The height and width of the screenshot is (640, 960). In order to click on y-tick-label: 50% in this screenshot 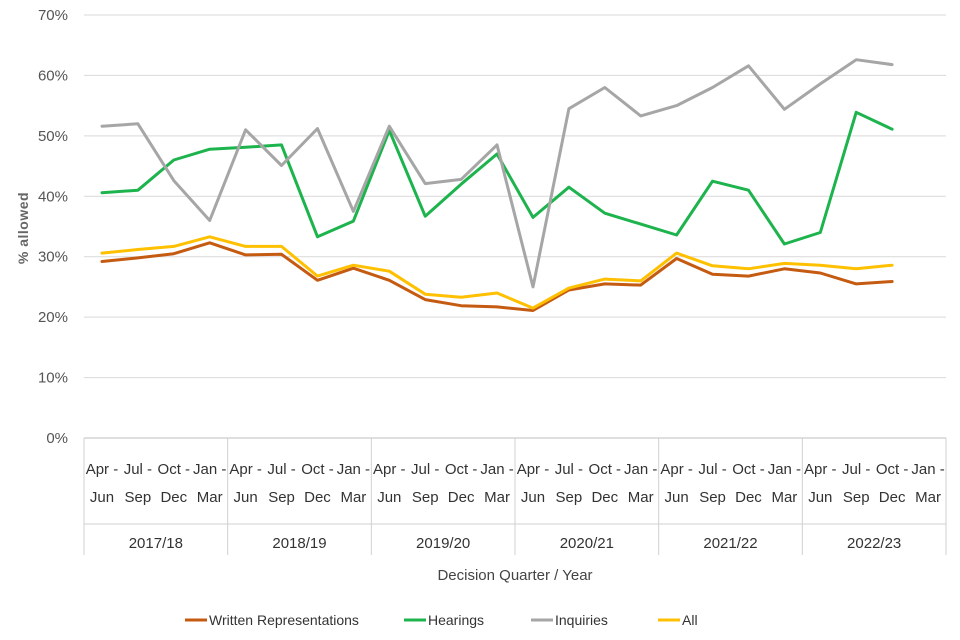, I will do `click(53, 136)`.